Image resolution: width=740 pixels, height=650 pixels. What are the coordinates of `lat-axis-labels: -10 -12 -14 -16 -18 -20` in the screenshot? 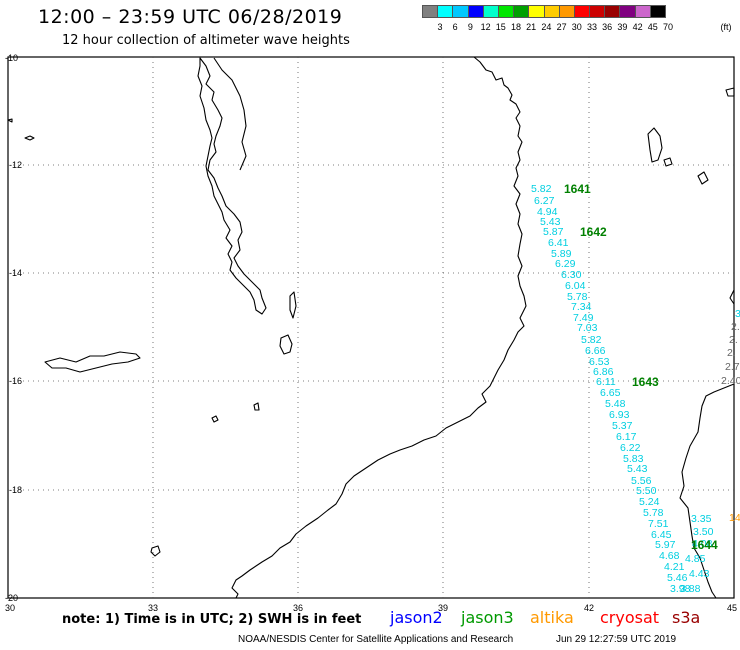 It's located at (13, 328).